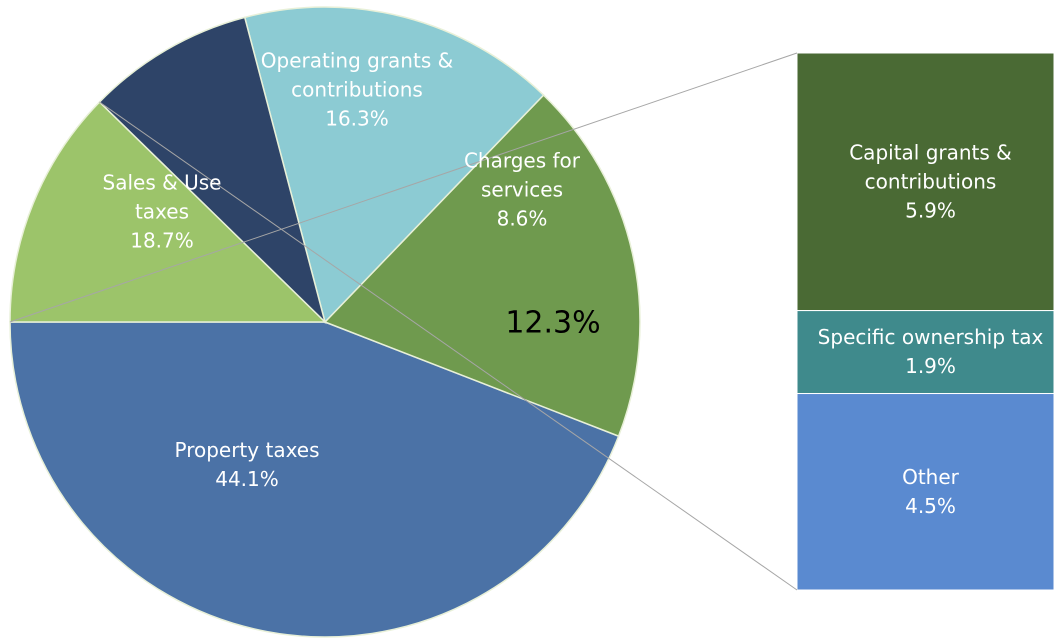 This screenshot has width=1054, height=639. What do you see at coordinates (930, 505) in the screenshot?
I see `value-label: 4.5%` at bounding box center [930, 505].